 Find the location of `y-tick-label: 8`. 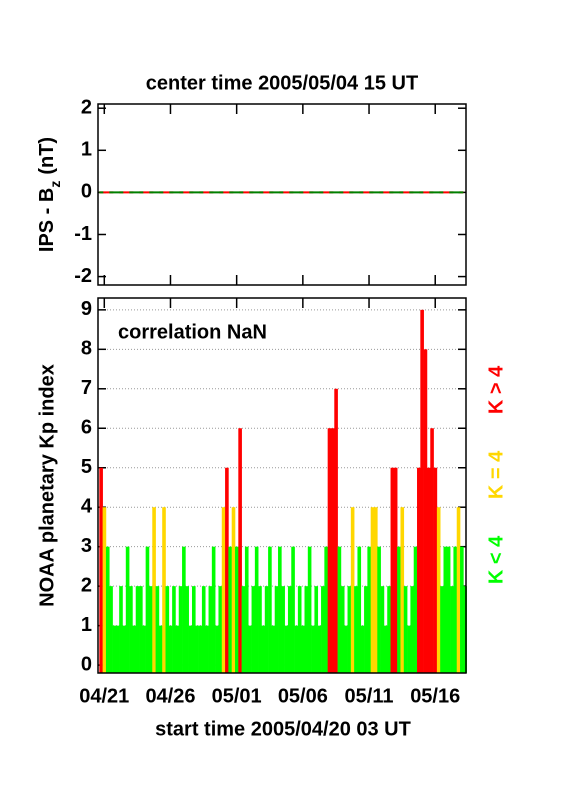

y-tick-label: 8 is located at coordinates (86, 349).